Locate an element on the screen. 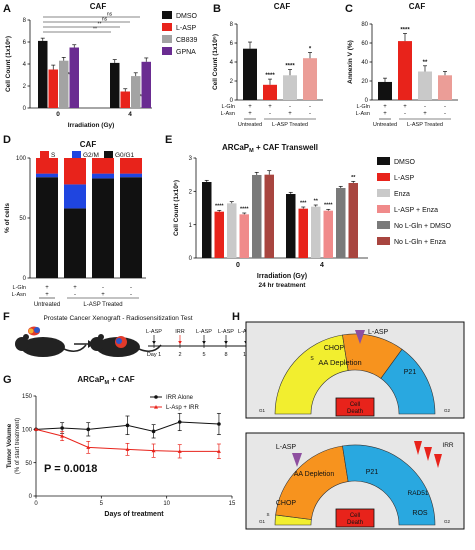  panel-e-y-label: Cell Count (1x10⁶) is located at coordinates (176, 208).